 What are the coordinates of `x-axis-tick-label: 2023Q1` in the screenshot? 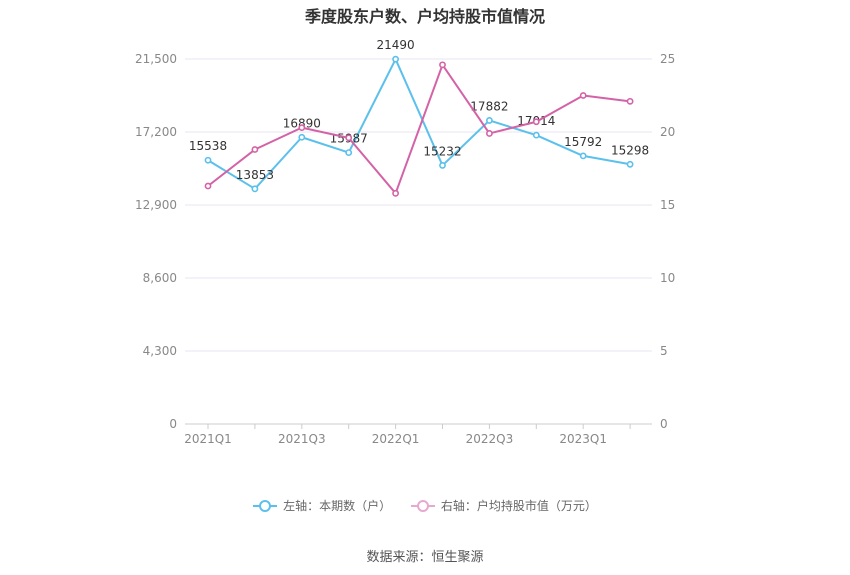 It's located at (583, 439).